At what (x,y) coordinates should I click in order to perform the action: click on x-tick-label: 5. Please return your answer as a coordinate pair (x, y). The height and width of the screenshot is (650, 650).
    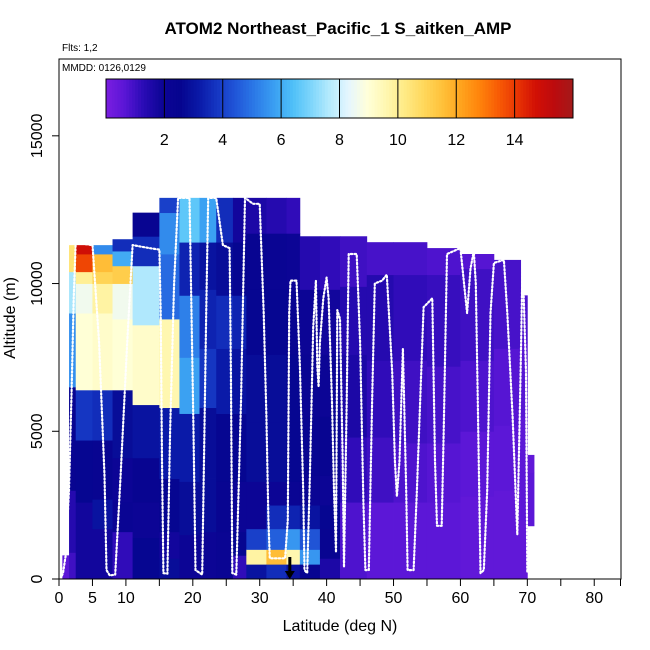
    Looking at the image, I should click on (92, 598).